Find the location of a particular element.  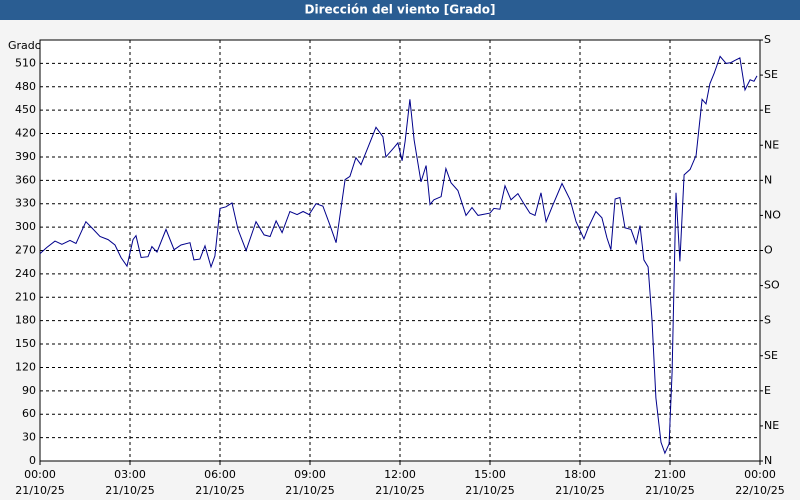

title-bar is located at coordinates (400, 10).